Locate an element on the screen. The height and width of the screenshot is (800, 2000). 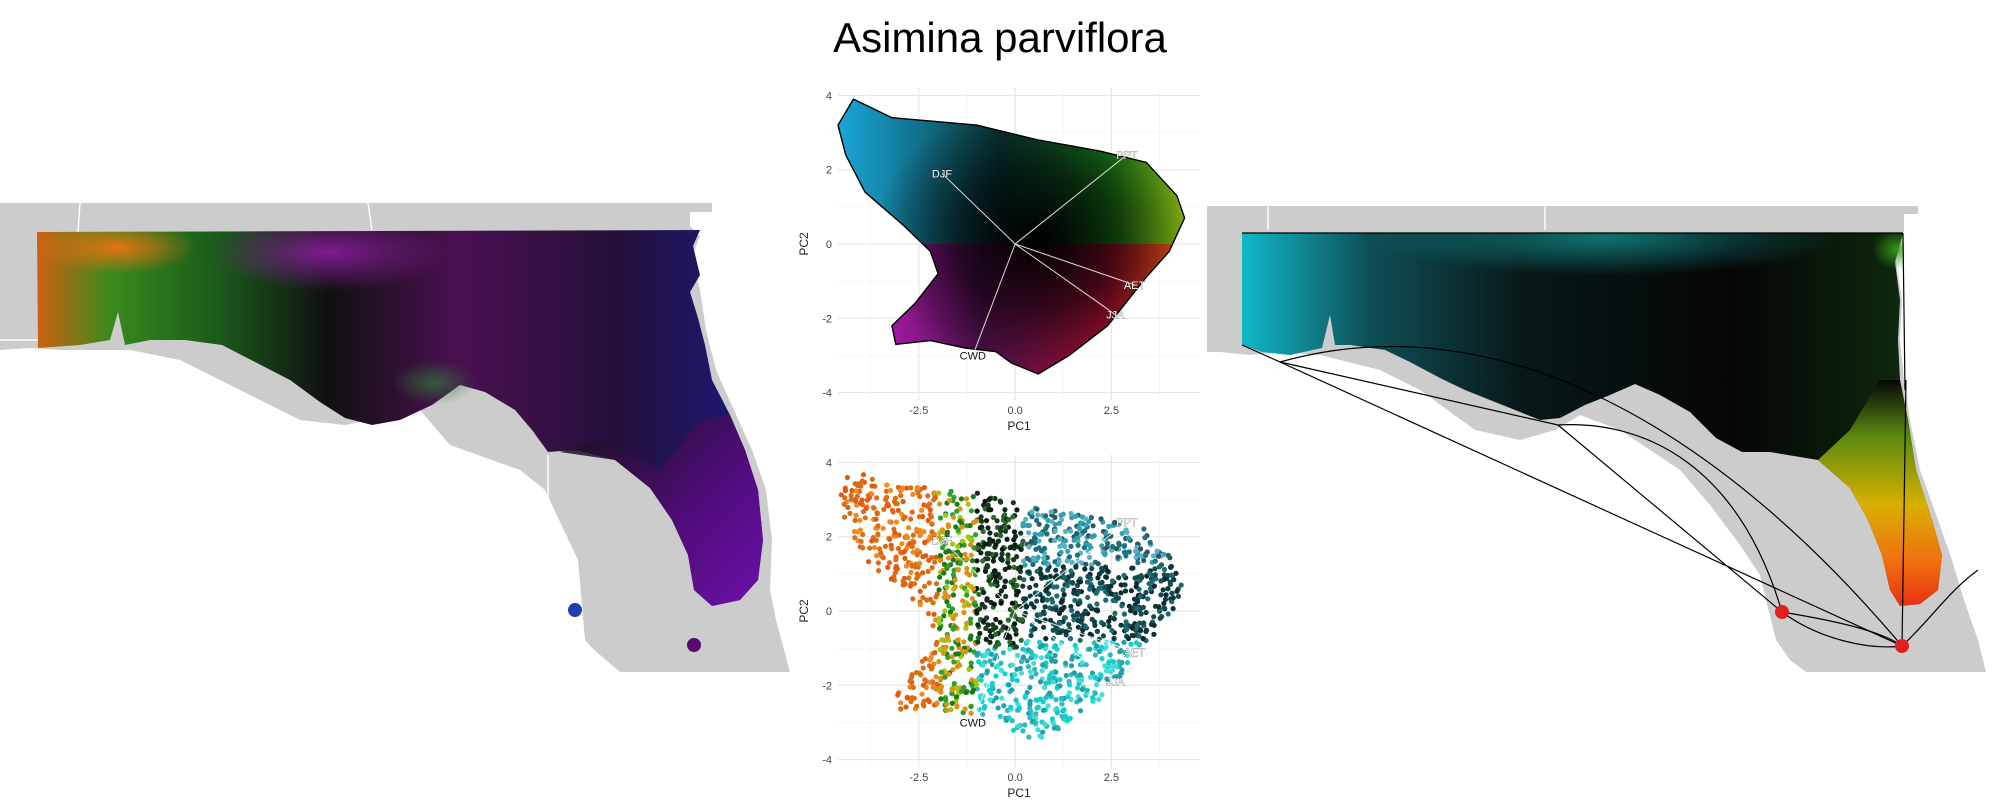
y-tick-label: 4 is located at coordinates (829, 463).